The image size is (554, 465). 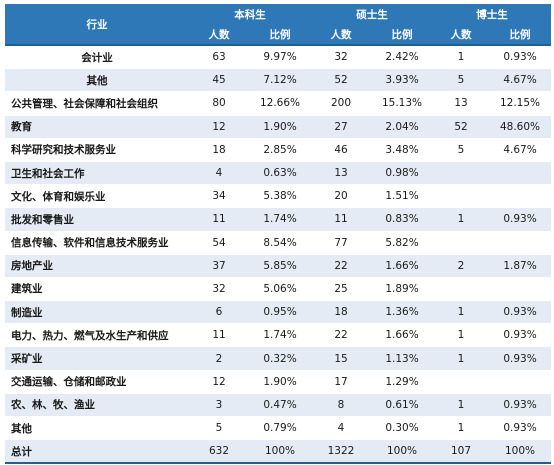 What do you see at coordinates (402, 405) in the screenshot?
I see `ratio-cell: 0.61%` at bounding box center [402, 405].